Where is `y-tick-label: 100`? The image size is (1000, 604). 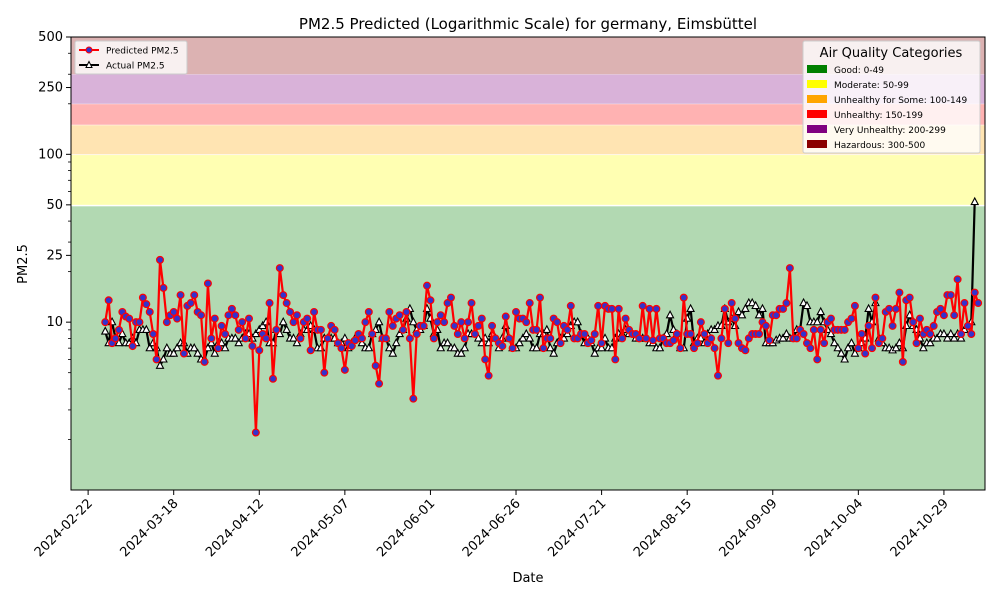
y-tick-label: 100 is located at coordinates (50, 154).